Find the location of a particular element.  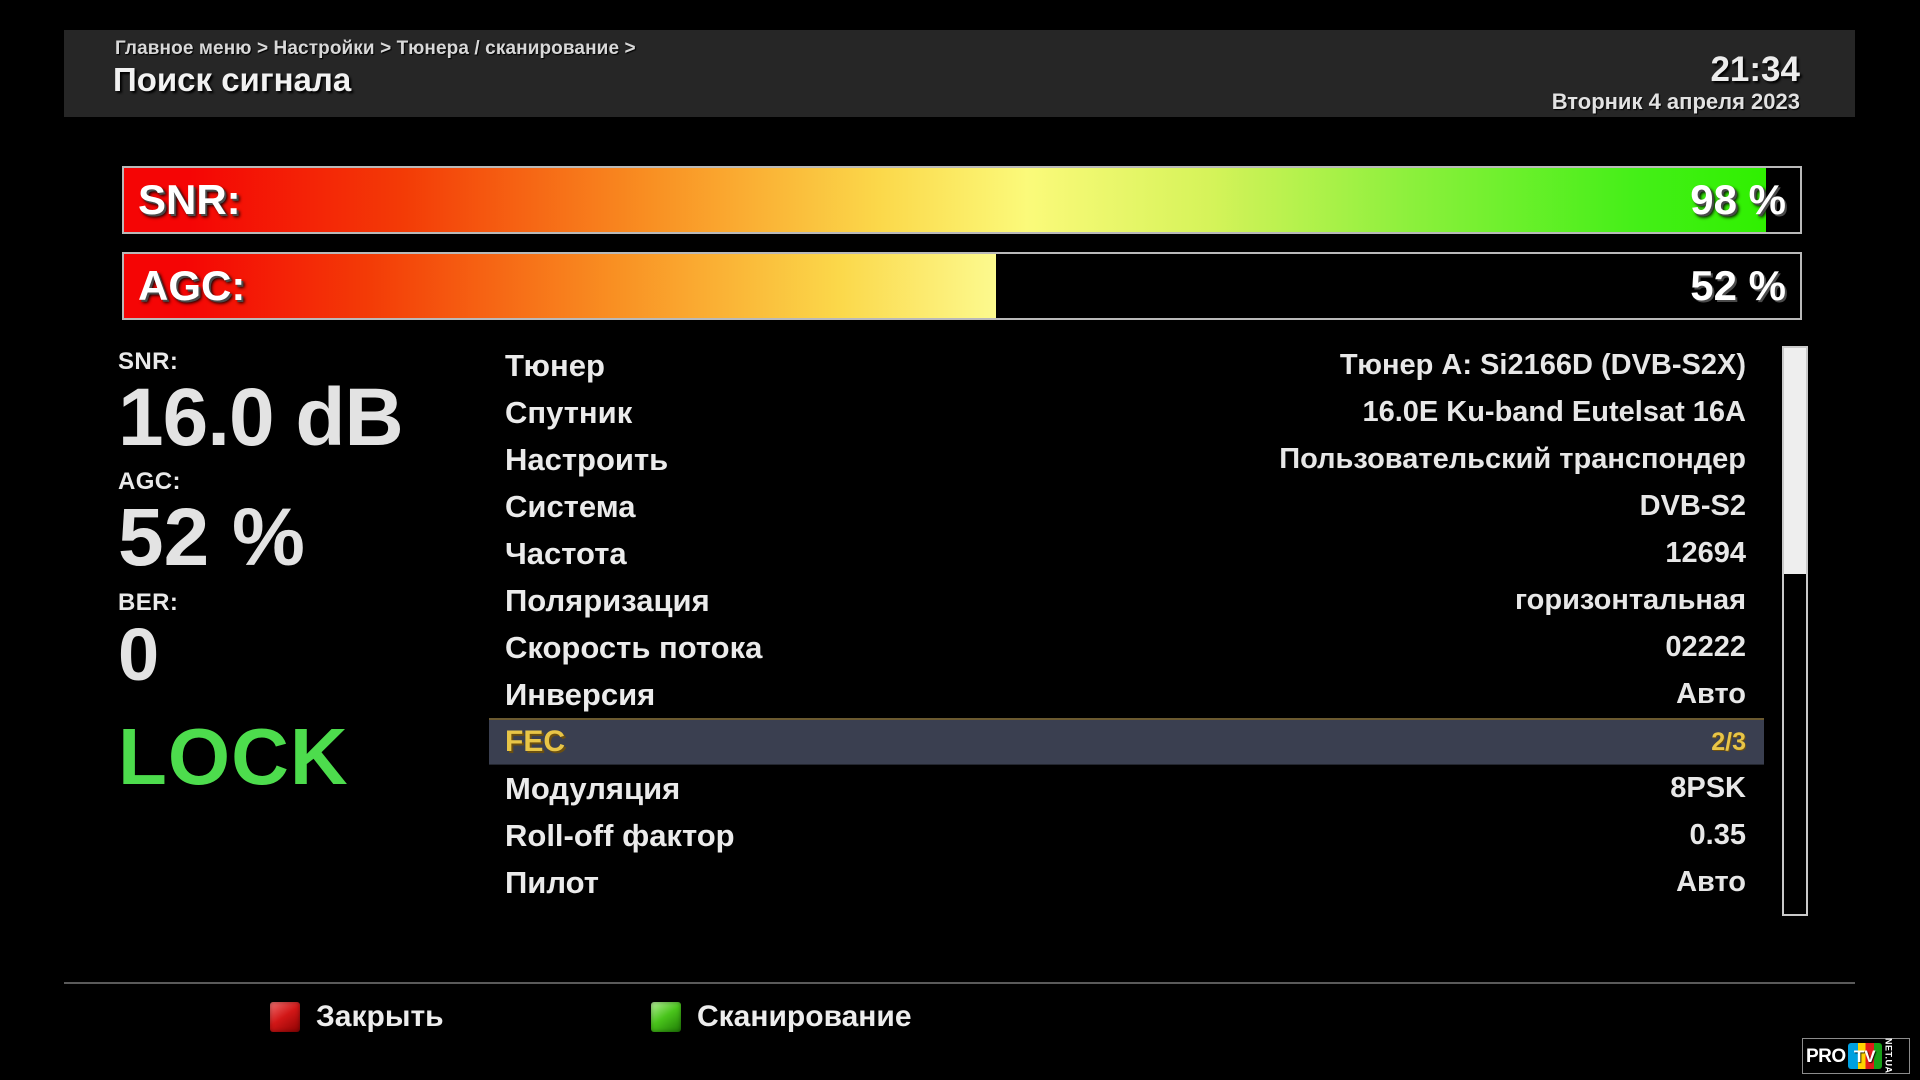

param-row: Спутник 16.0E Ku-band Eutelsat 16A is located at coordinates (1126, 412).